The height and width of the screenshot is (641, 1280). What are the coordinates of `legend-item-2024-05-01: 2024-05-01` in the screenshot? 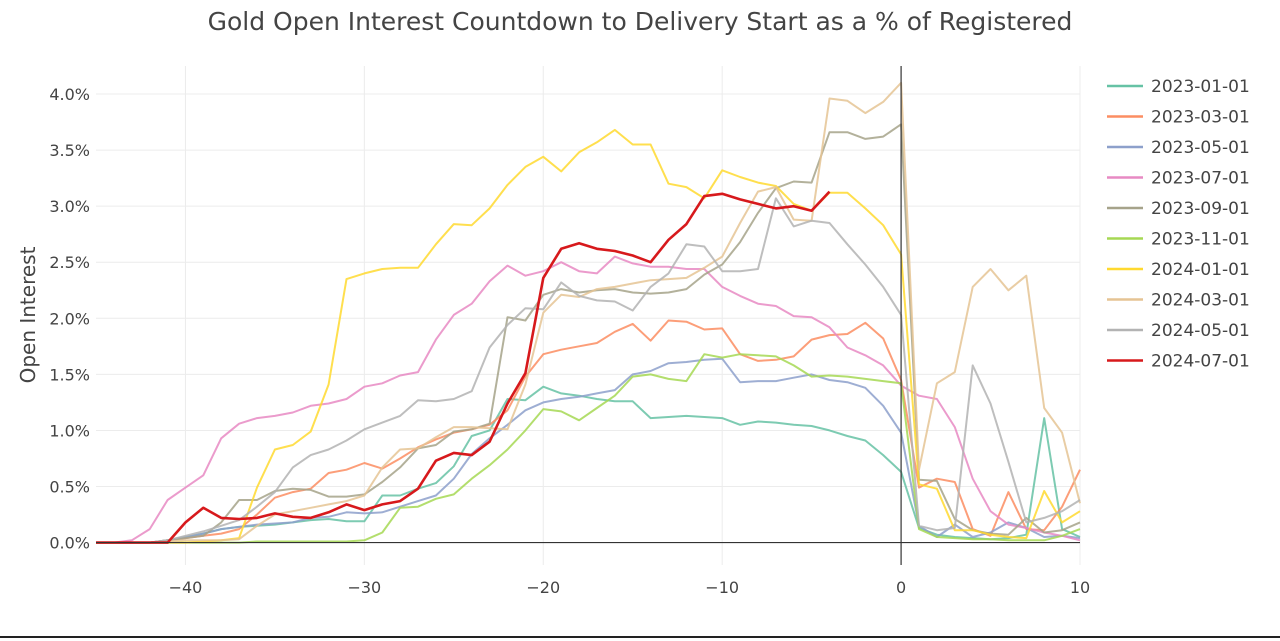 It's located at (1178, 331).